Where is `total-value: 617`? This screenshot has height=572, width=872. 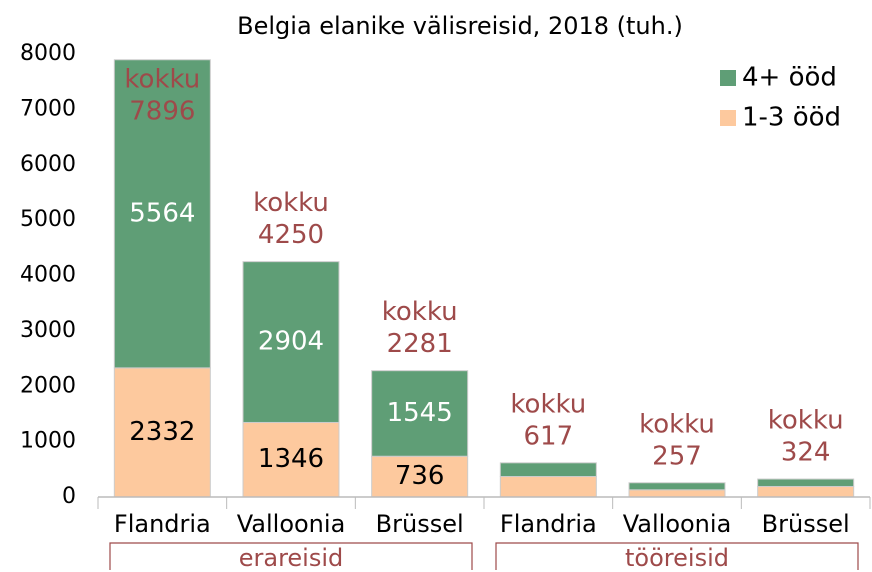 total-value: 617 is located at coordinates (549, 436).